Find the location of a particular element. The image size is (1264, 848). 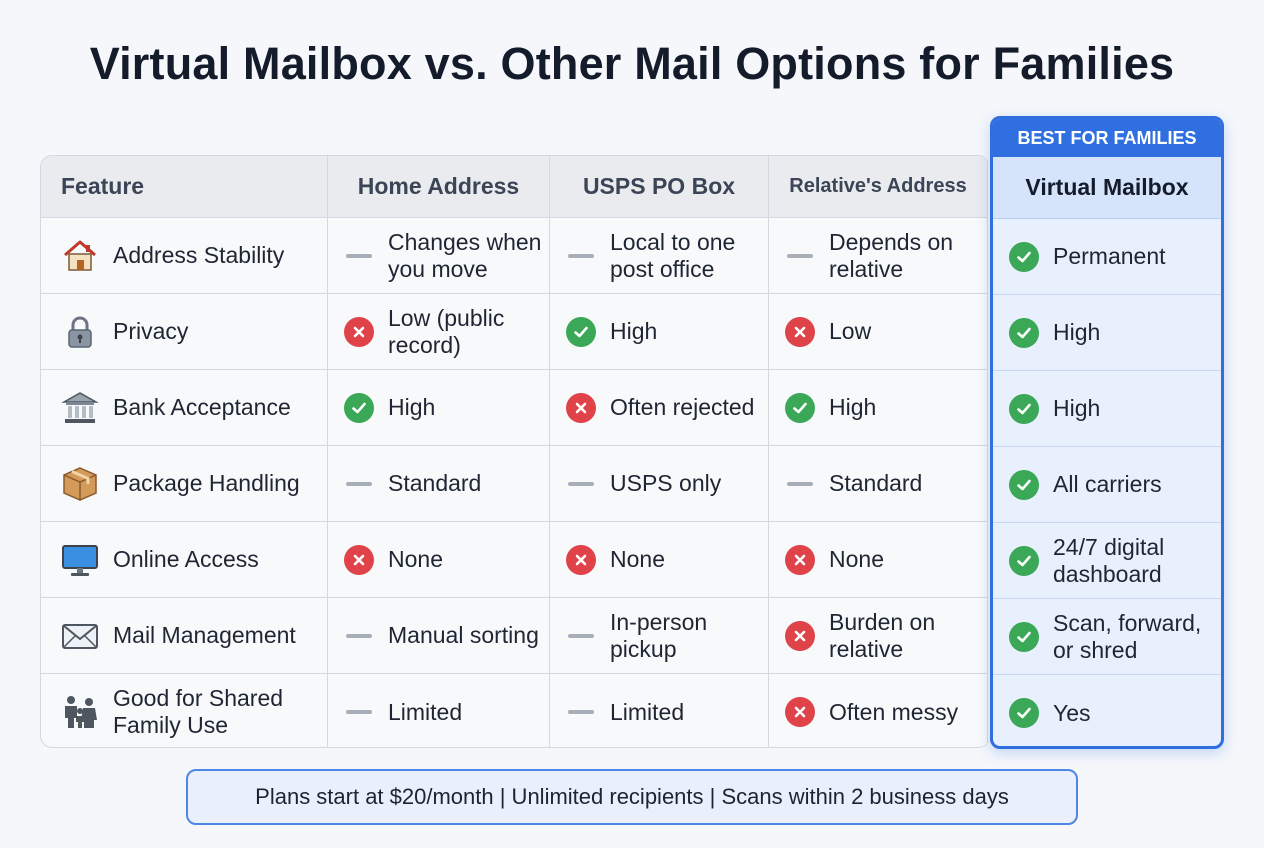

relatives-address-cell-package-handling: Standard is located at coordinates (878, 484).